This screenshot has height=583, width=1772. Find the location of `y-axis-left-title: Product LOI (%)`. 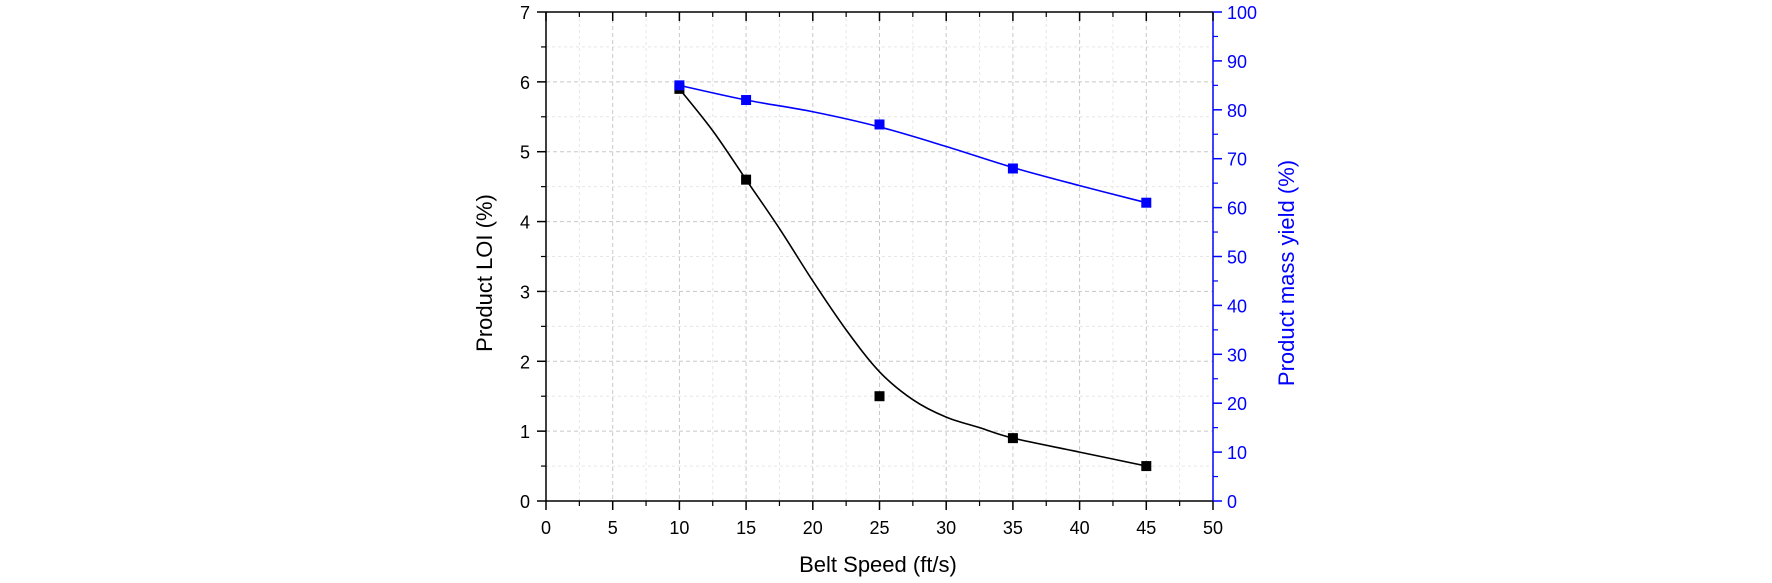

y-axis-left-title: Product LOI (%) is located at coordinates (484, 273).